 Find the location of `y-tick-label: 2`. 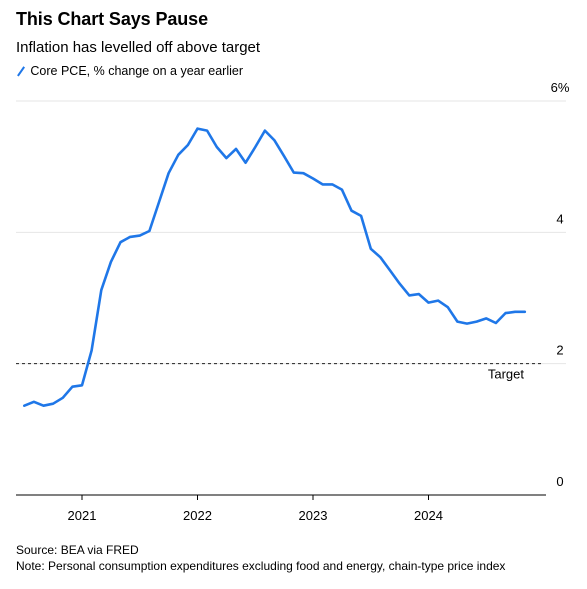

y-tick-label: 2 is located at coordinates (559, 350).